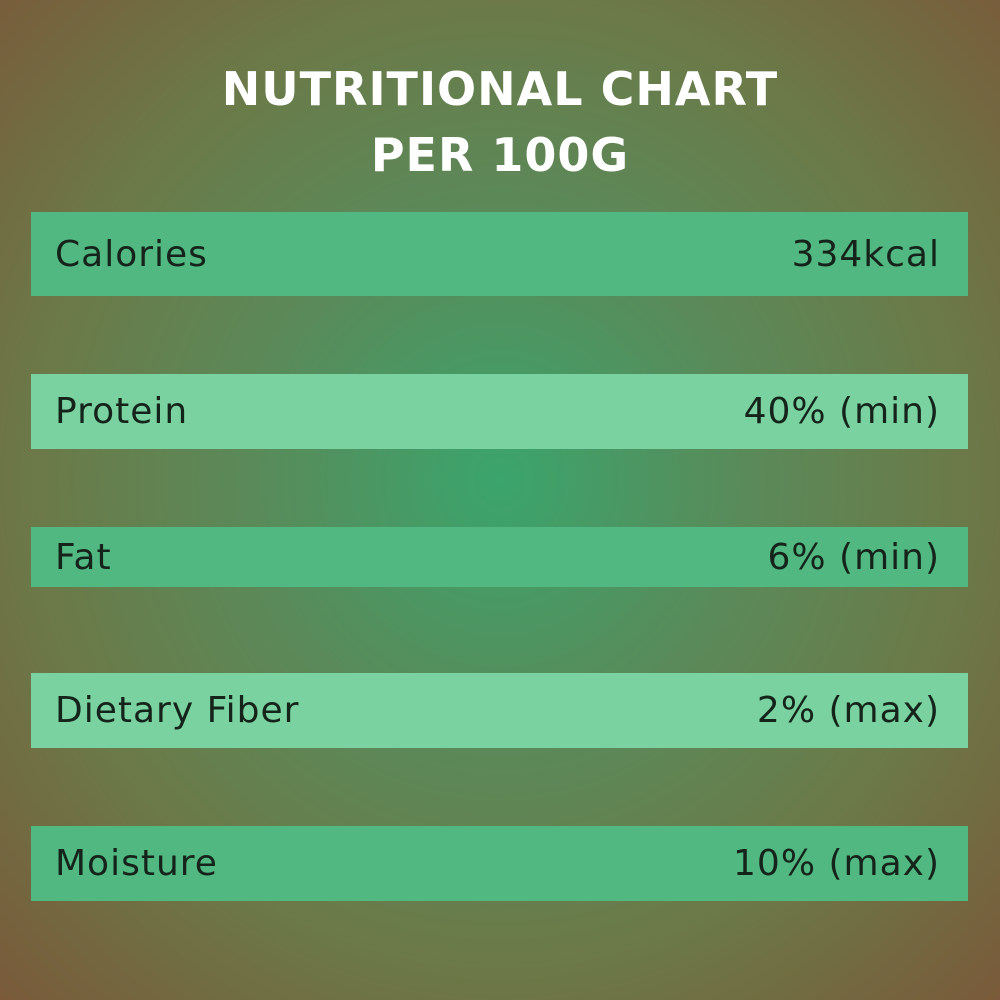  What do you see at coordinates (848, 710) in the screenshot?
I see `nutrient-value: 2% (max)` at bounding box center [848, 710].